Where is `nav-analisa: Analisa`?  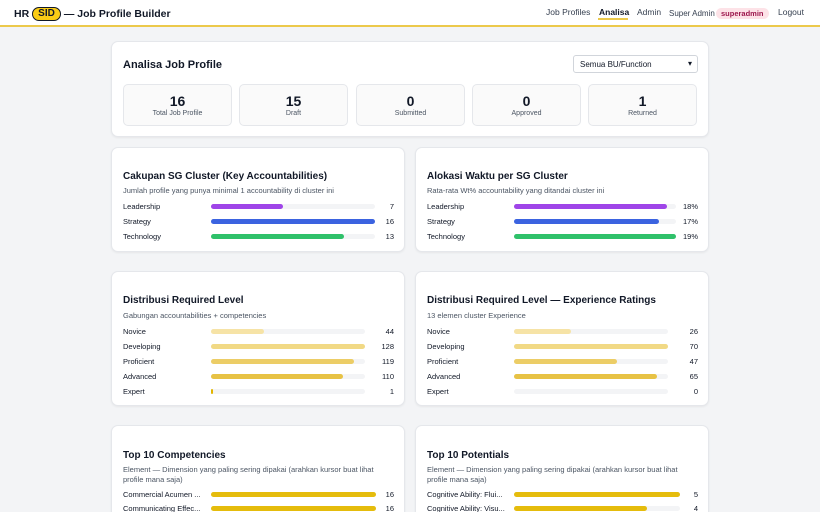
nav-analisa: Analisa is located at coordinates (614, 12).